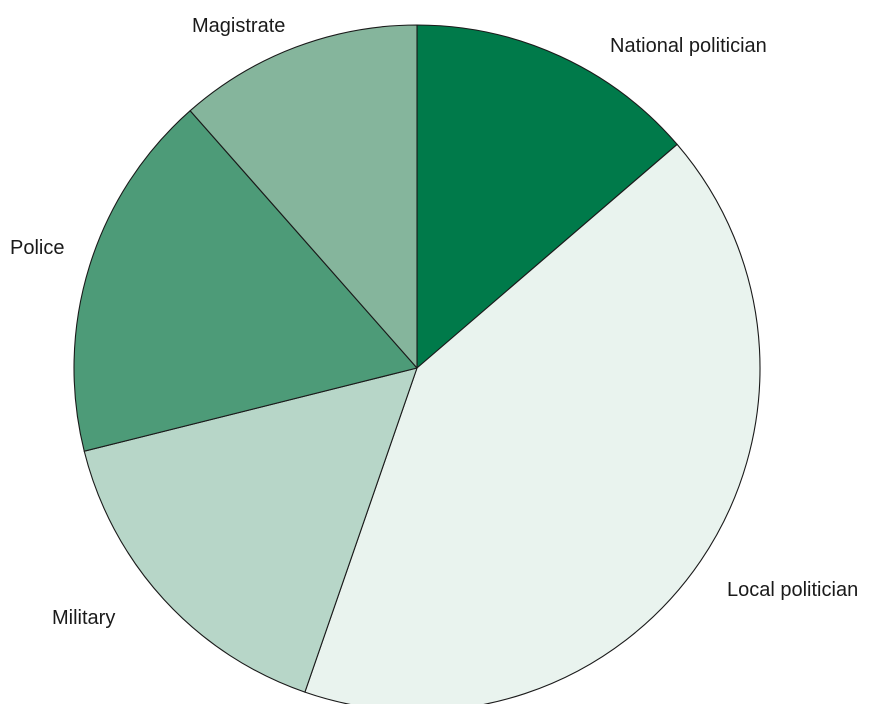 The image size is (887, 704). I want to click on pie-label-police: Police, so click(37, 248).